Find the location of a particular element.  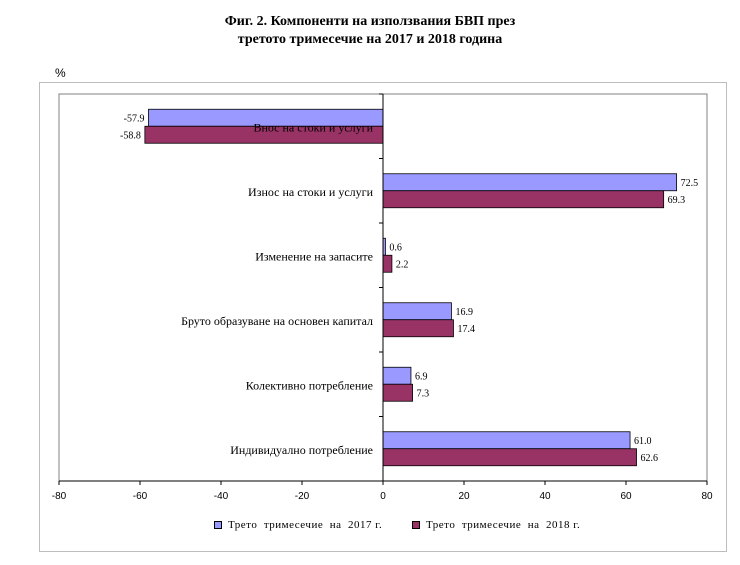

category-label-3: Бруто образуване на основен капитал is located at coordinates (277, 321).